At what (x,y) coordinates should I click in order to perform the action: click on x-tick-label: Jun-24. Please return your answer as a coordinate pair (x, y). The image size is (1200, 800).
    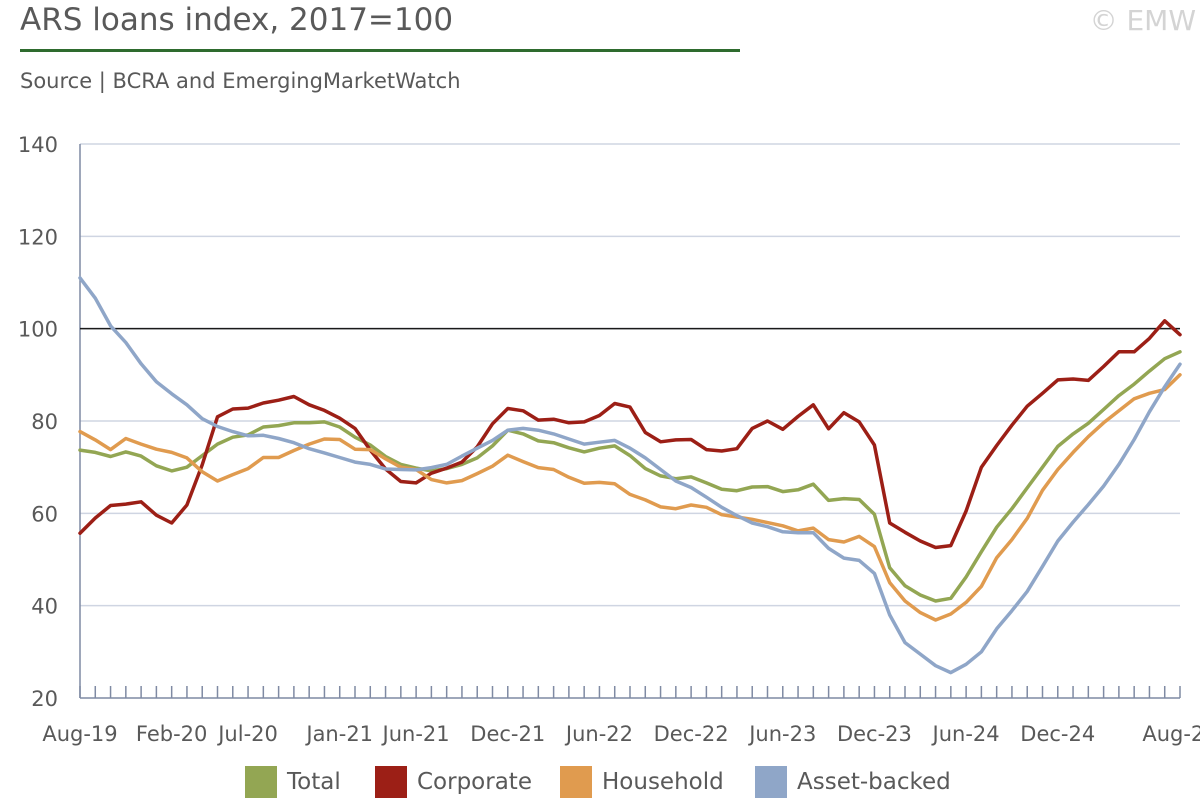
    Looking at the image, I should click on (965, 734).